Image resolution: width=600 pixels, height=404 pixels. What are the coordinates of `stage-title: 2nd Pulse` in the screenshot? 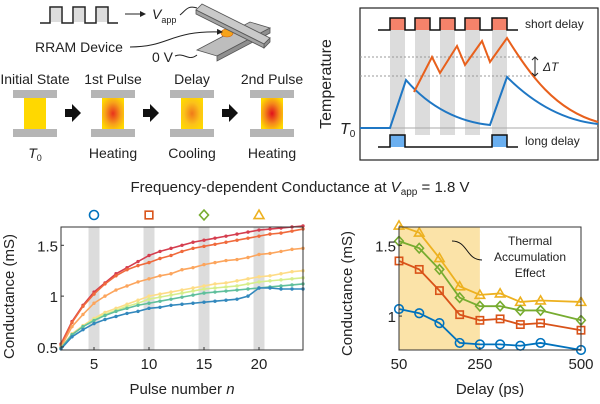 It's located at (272, 79).